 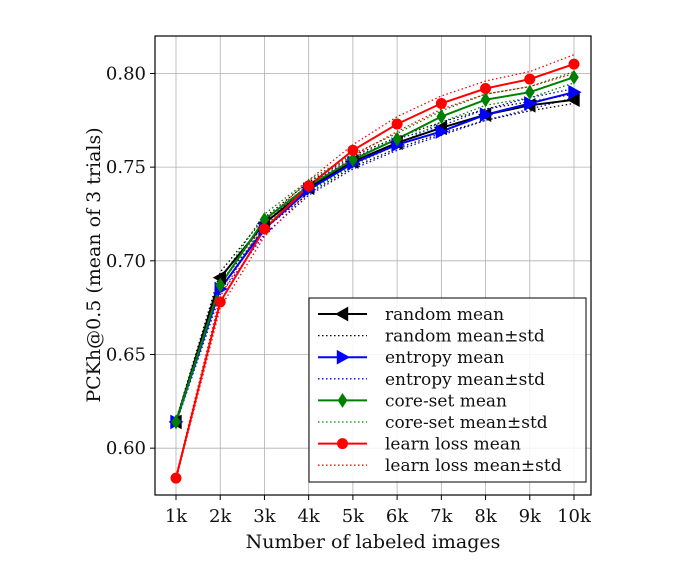 What do you see at coordinates (465, 380) in the screenshot?
I see `legend-label: entropy mean±std` at bounding box center [465, 380].